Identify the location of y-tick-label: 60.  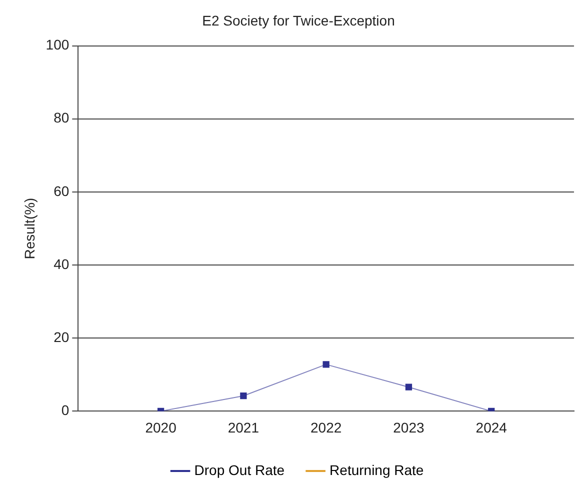
(62, 190).